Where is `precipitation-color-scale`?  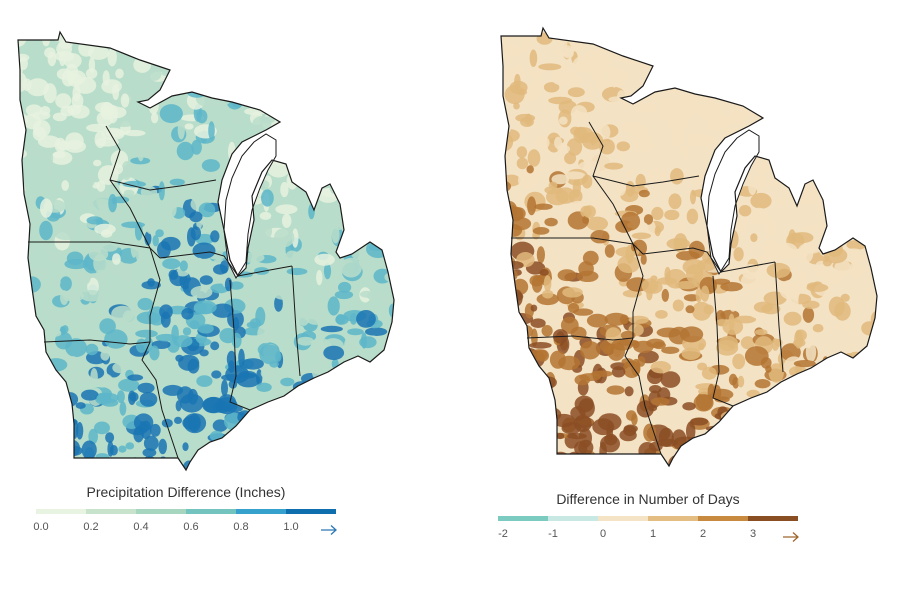 precipitation-color-scale is located at coordinates (186, 511).